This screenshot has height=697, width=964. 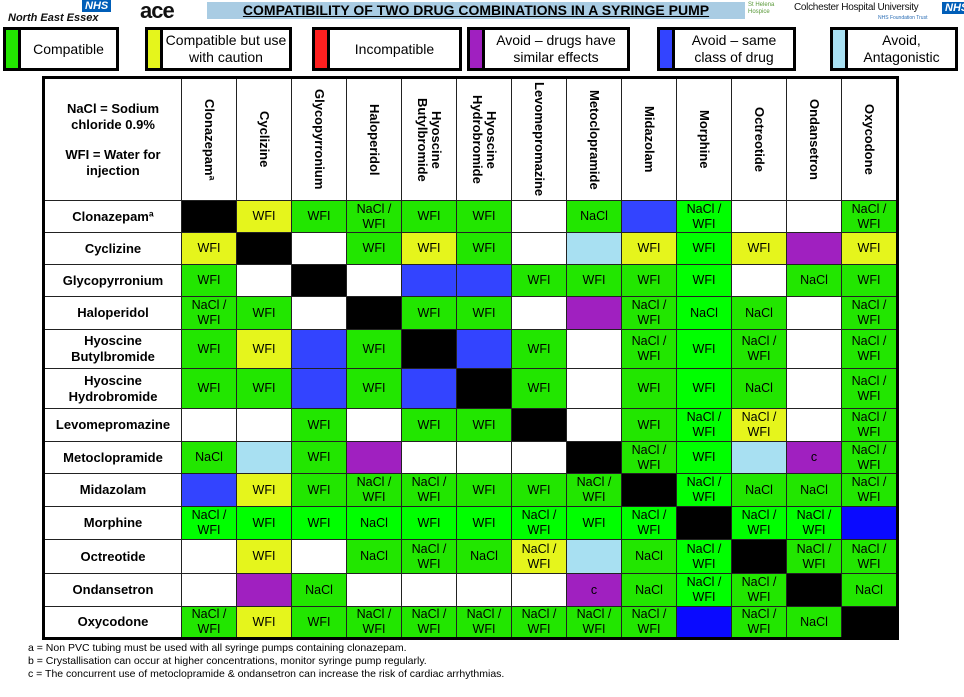 I want to click on row-header: Hyoscine Hydrobromide, so click(x=112, y=388).